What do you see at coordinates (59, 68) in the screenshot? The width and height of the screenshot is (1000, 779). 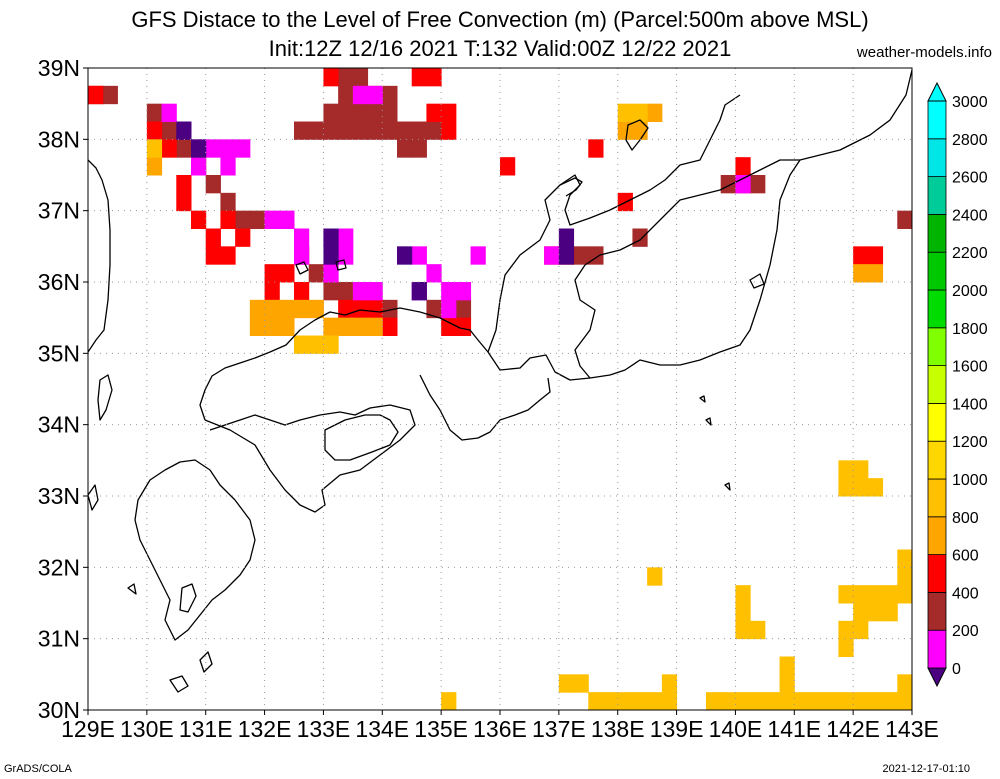 I see `lat-tick-label: 39N` at bounding box center [59, 68].